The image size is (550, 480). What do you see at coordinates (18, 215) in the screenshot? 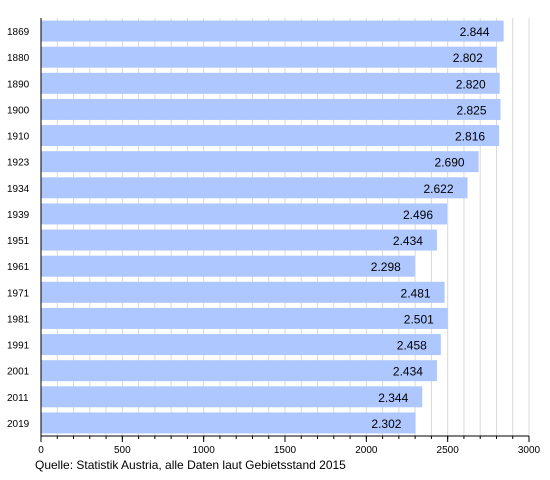
I see `category-label: 1939` at bounding box center [18, 215].